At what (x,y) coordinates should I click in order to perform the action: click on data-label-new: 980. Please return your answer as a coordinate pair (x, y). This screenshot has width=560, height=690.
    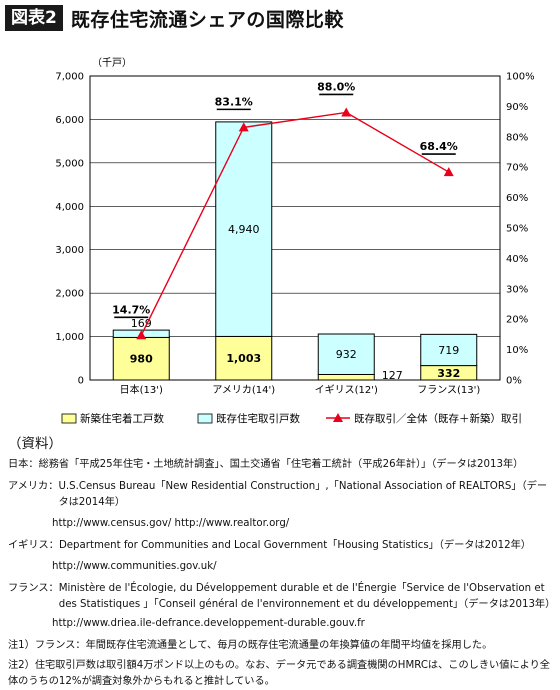
    Looking at the image, I should click on (141, 359).